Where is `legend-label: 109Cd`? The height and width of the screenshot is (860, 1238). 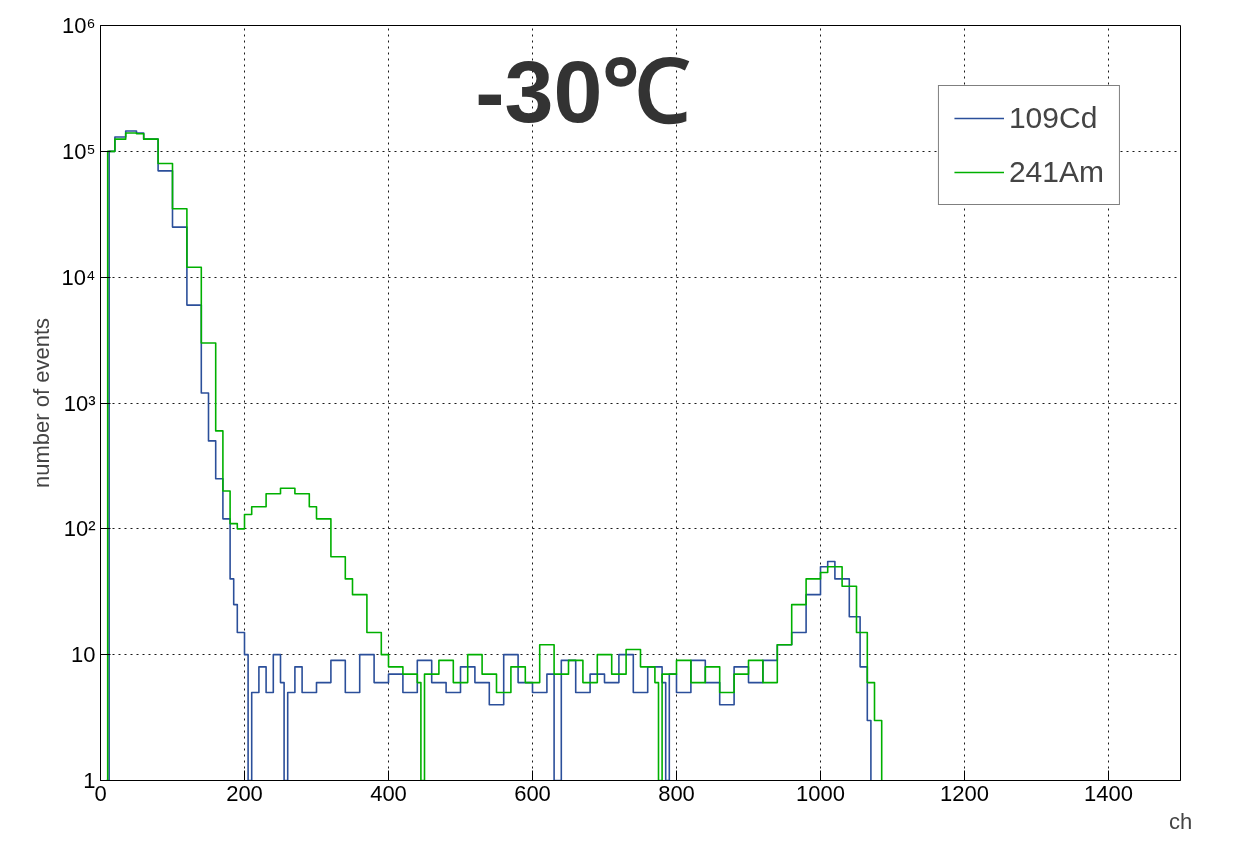
legend-label: 109Cd is located at coordinates (1053, 118).